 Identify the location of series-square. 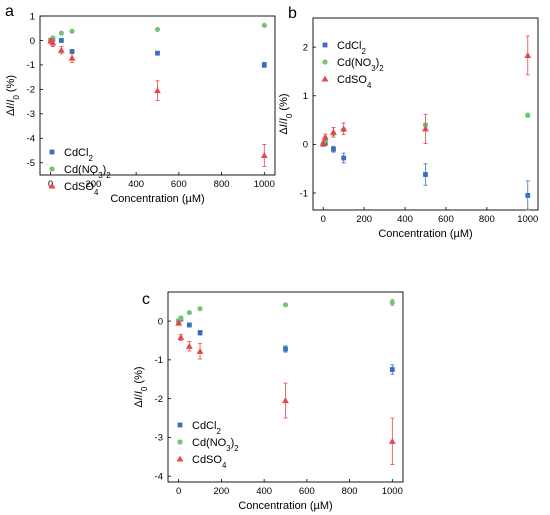
(425, 176).